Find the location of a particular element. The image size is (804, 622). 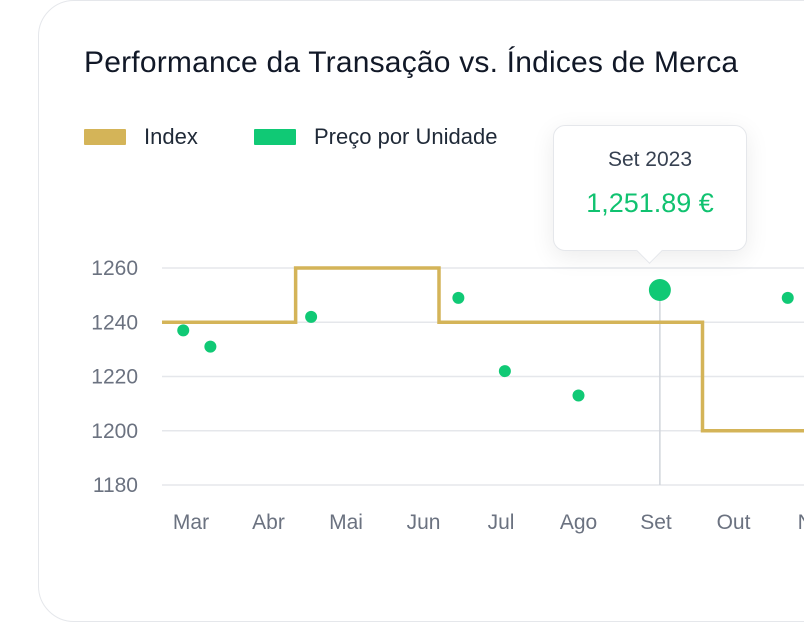

legend-item-index: Index is located at coordinates (141, 137).